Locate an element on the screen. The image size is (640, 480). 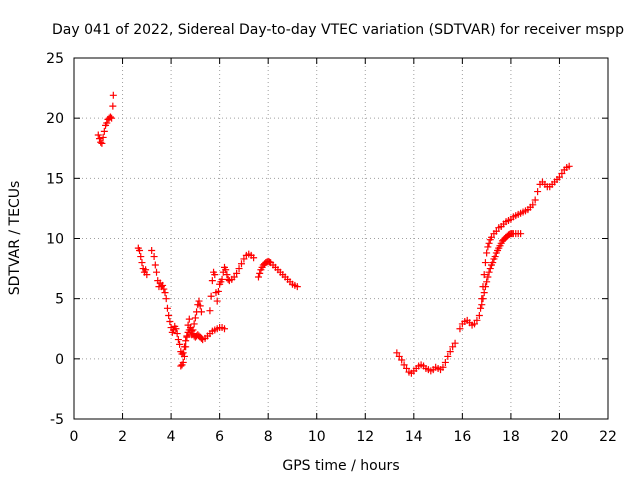
x-tick-label: 20 is located at coordinates (560, 437).